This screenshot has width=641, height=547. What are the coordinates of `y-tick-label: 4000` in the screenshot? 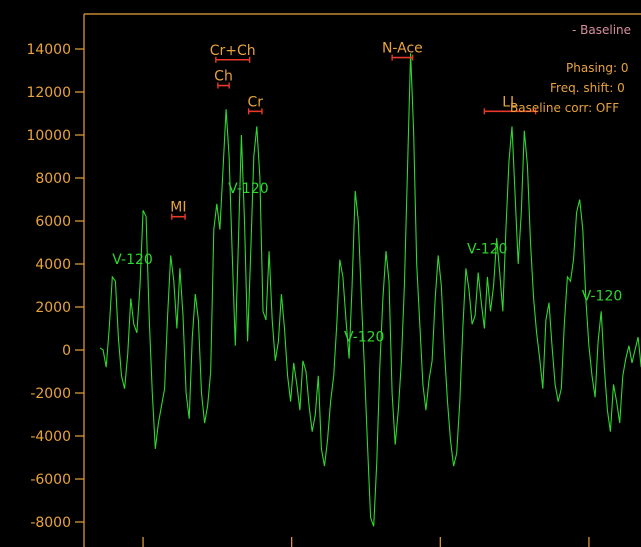 It's located at (53, 265).